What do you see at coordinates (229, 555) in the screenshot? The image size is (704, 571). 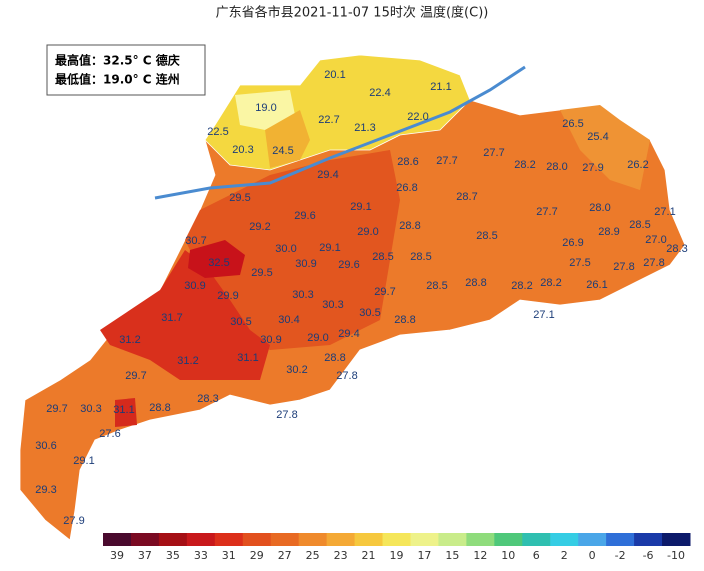 I see `colorbar-tick-label: 31` at bounding box center [229, 555].